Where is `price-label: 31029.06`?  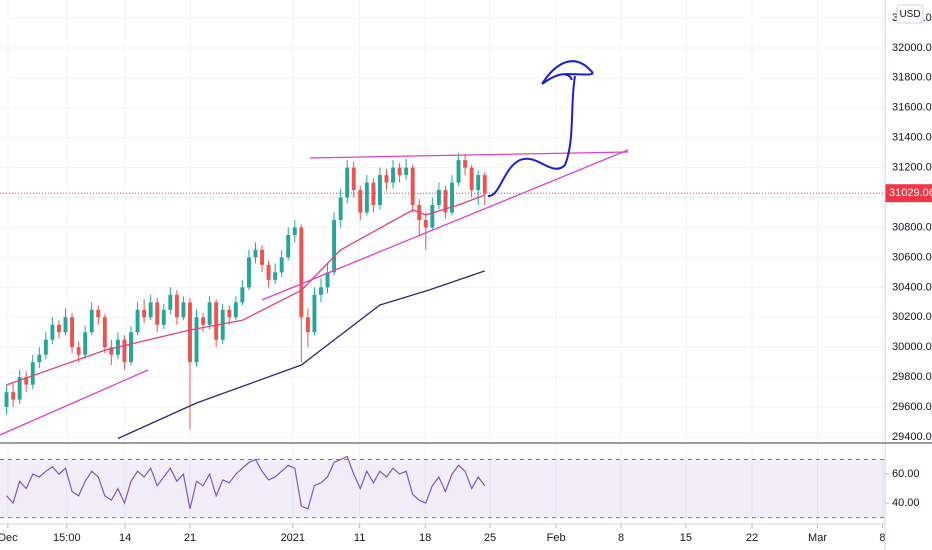
price-label: 31029.06 is located at coordinates (910, 193).